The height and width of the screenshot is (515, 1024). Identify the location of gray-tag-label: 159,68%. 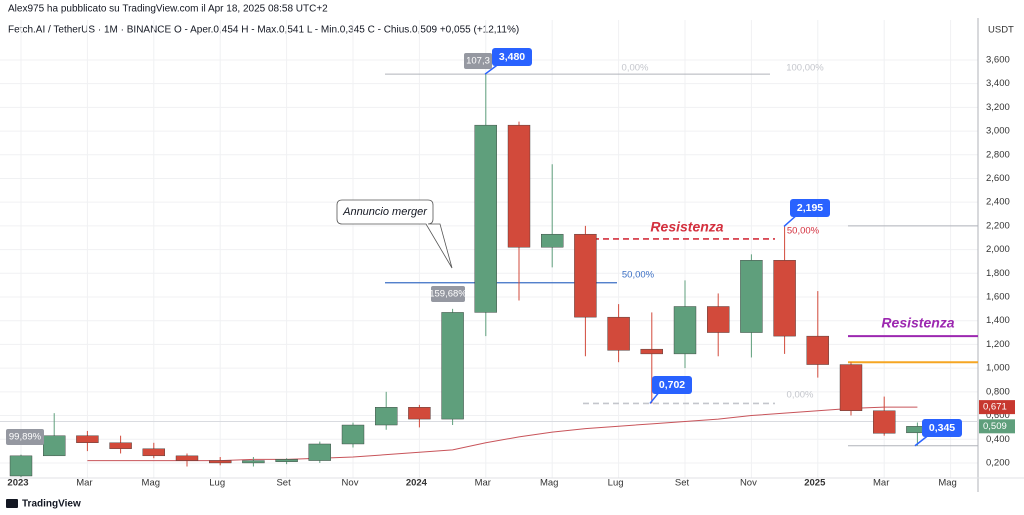
(448, 294).